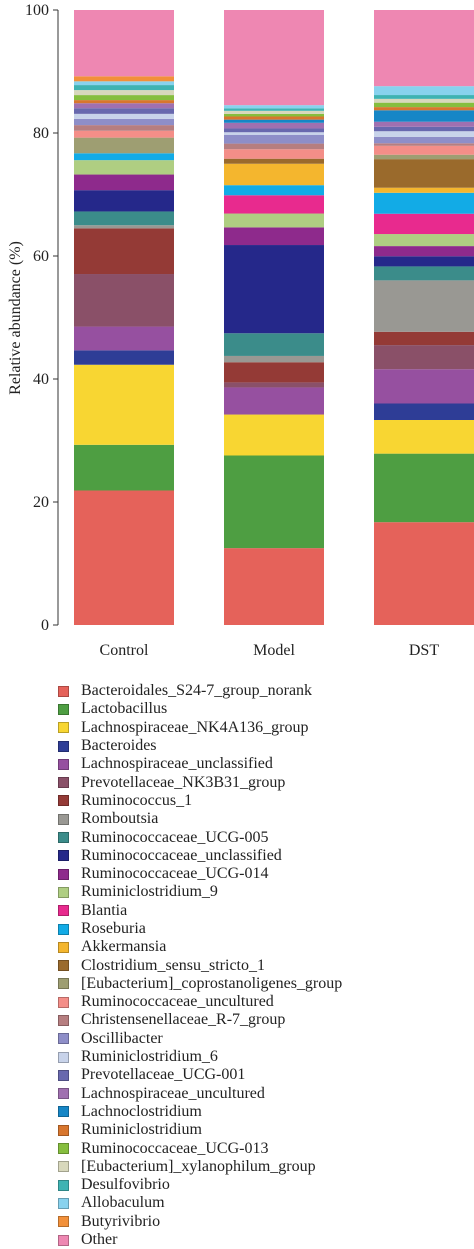 This screenshot has width=474, height=1249. I want to click on legend-item: Ruminococcus_1, so click(263, 801).